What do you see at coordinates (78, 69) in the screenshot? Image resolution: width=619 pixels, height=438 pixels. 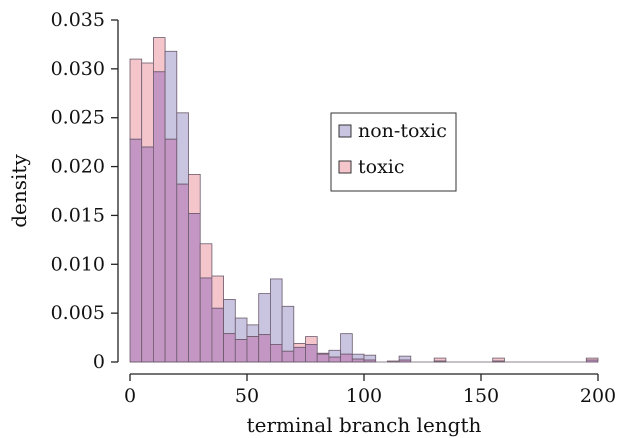 I see `y-tick-label-6: 0.030` at bounding box center [78, 69].